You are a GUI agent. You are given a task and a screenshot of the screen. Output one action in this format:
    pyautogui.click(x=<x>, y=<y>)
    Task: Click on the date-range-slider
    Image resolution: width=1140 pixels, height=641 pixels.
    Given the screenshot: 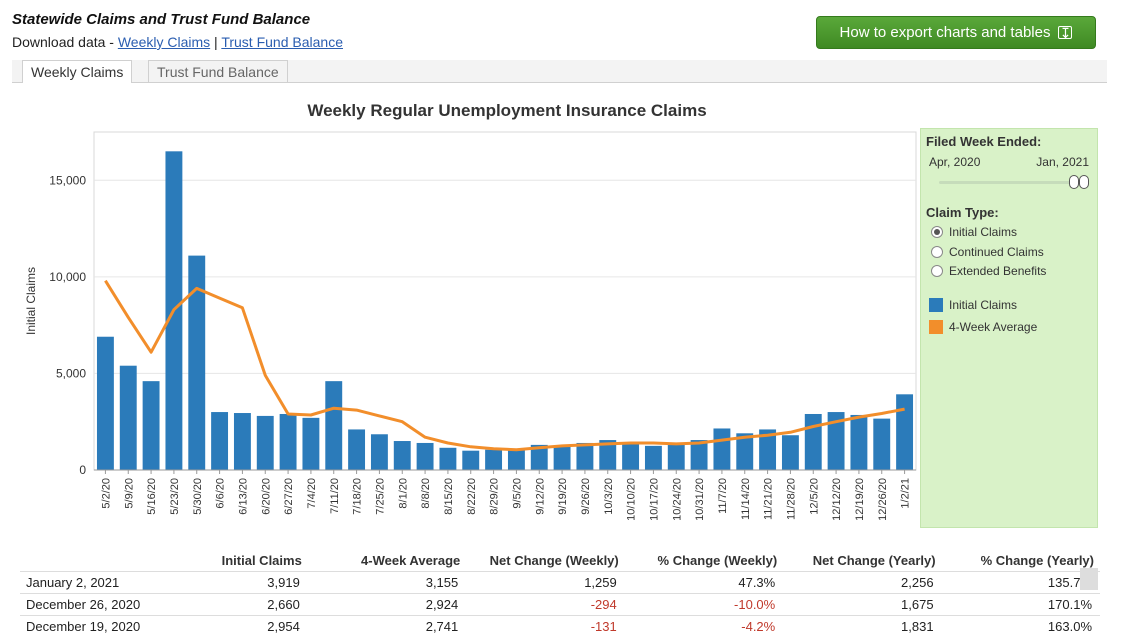 What is the action you would take?
    pyautogui.click(x=1011, y=182)
    